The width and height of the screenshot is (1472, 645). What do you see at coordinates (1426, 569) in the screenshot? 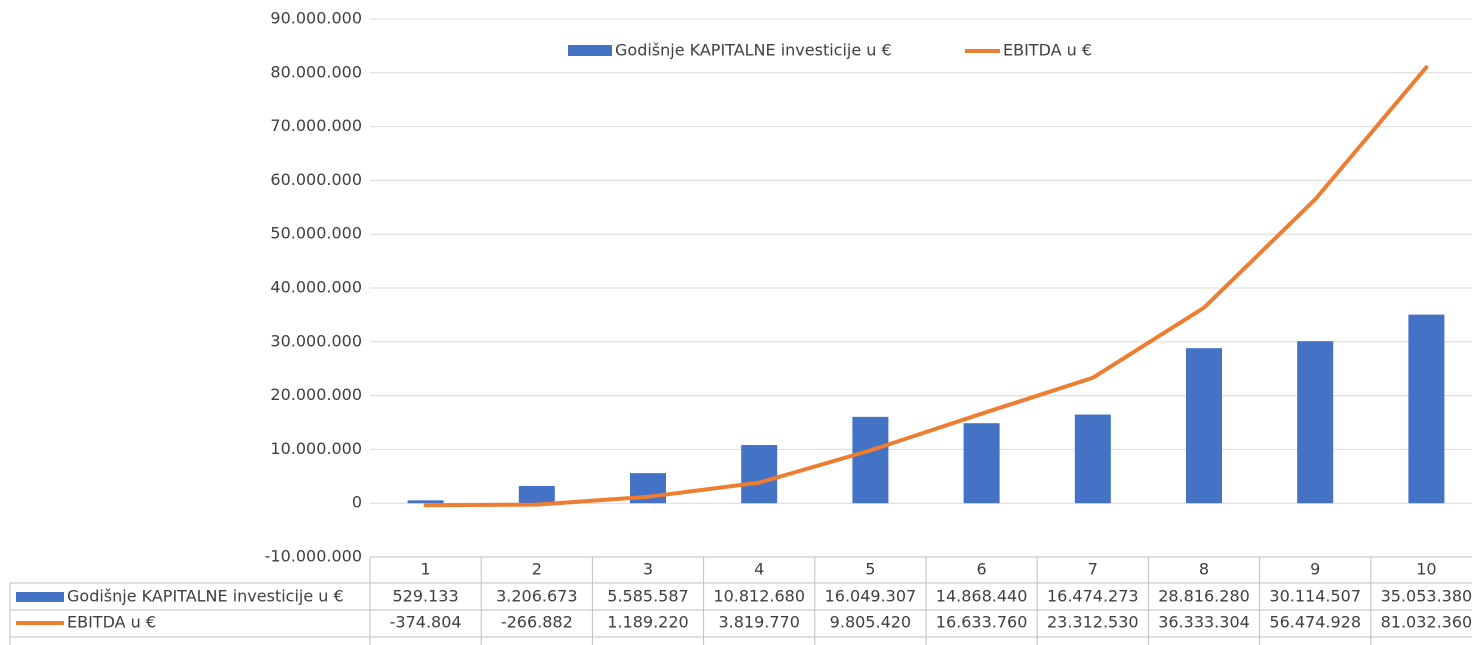
I see `category-label: 10` at bounding box center [1426, 569].